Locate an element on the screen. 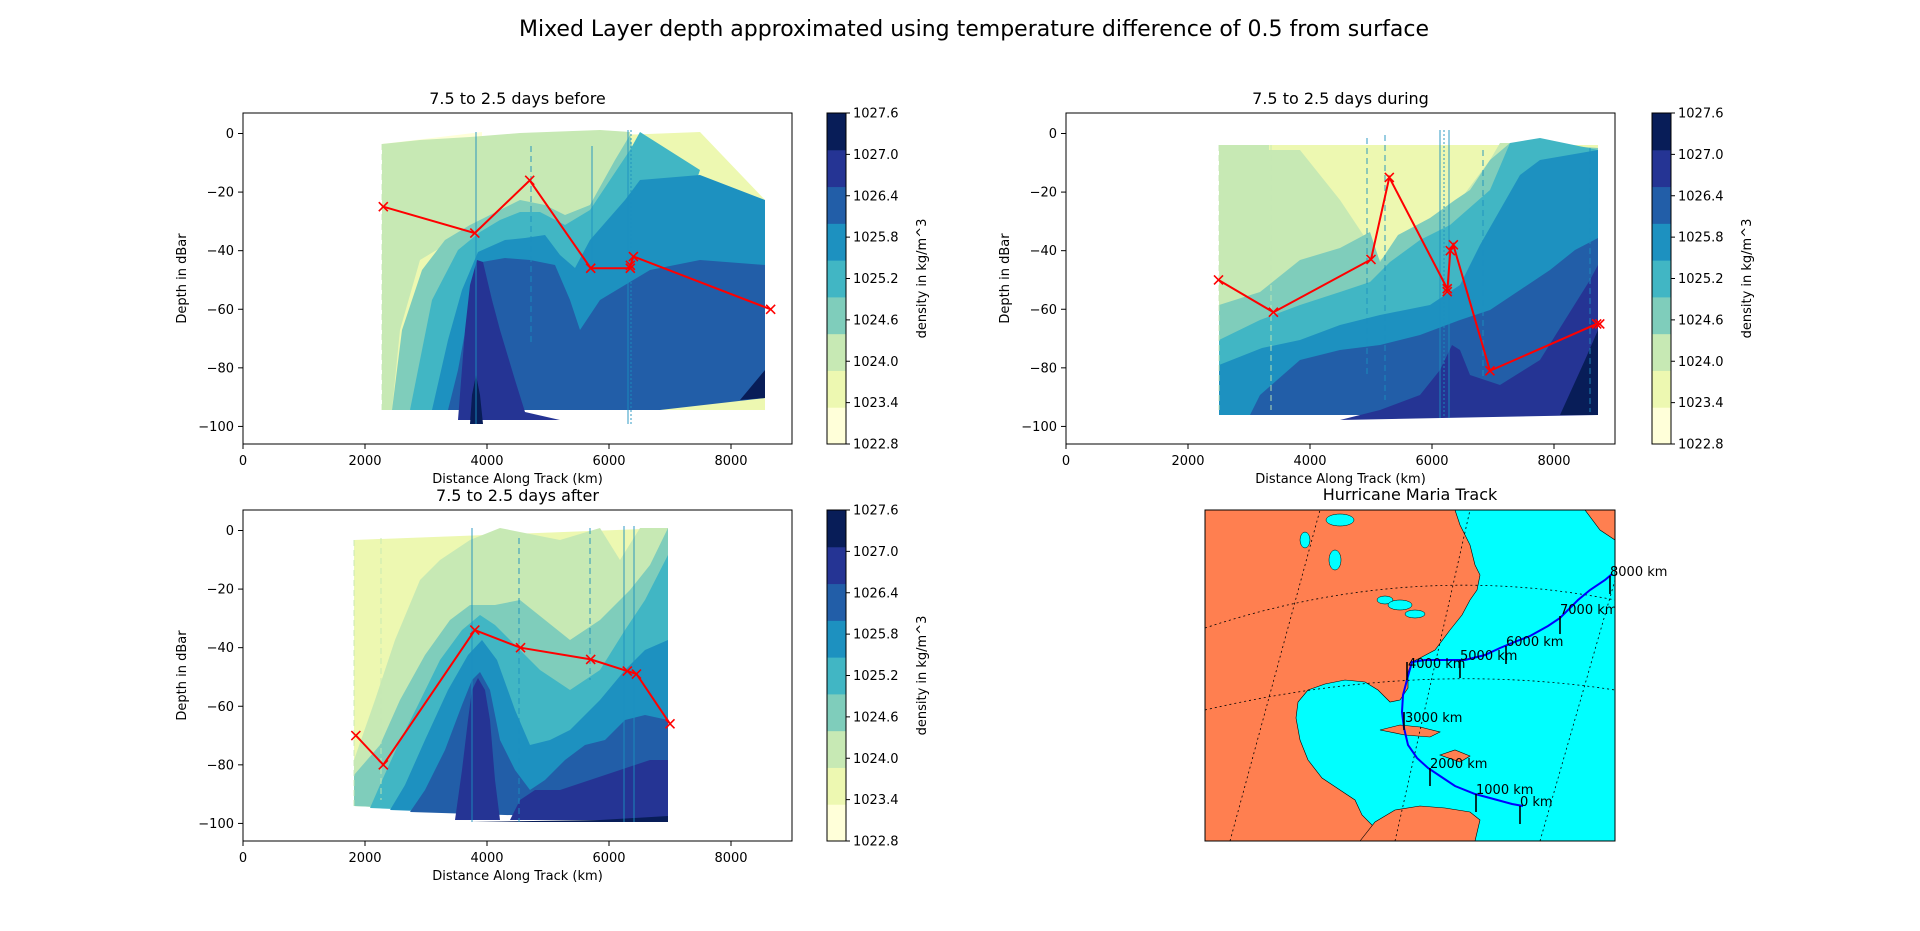  x-axis-label-after: Distance Along Track (km) is located at coordinates (517, 876).